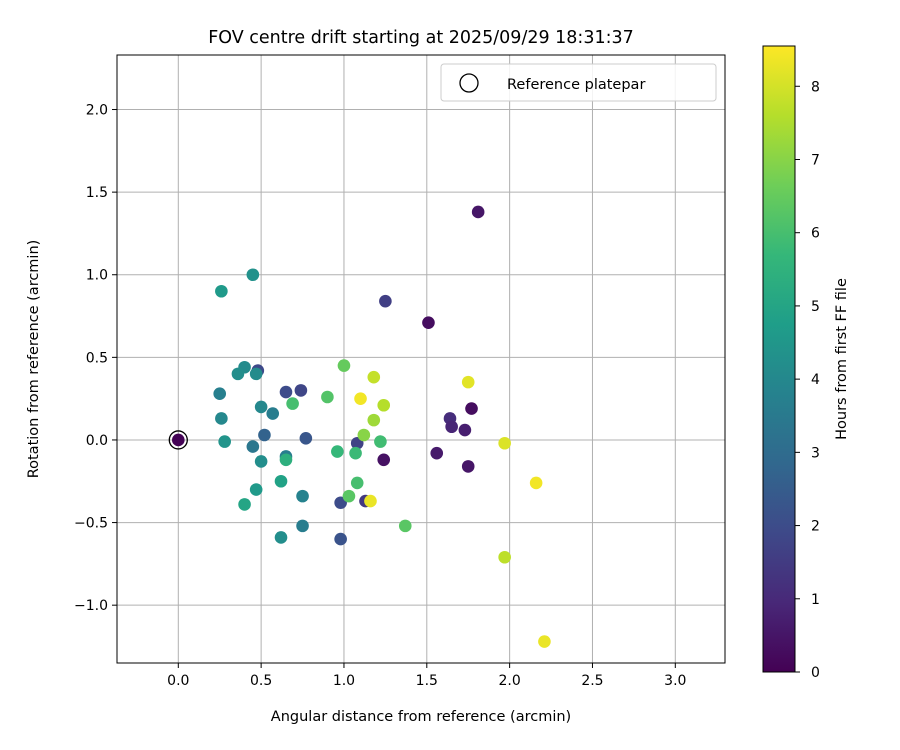 The height and width of the screenshot is (750, 900). I want to click on y-tick-label: 0.5, so click(97, 358).